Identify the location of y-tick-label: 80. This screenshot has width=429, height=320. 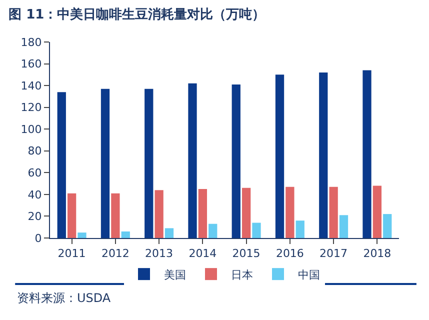
(35, 151).